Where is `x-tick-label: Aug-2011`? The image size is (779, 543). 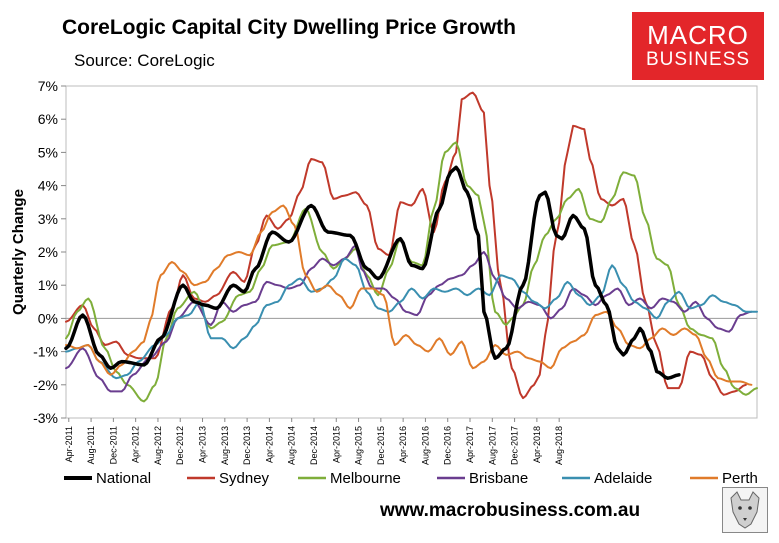 x-tick-label: Aug-2011 is located at coordinates (91, 445).